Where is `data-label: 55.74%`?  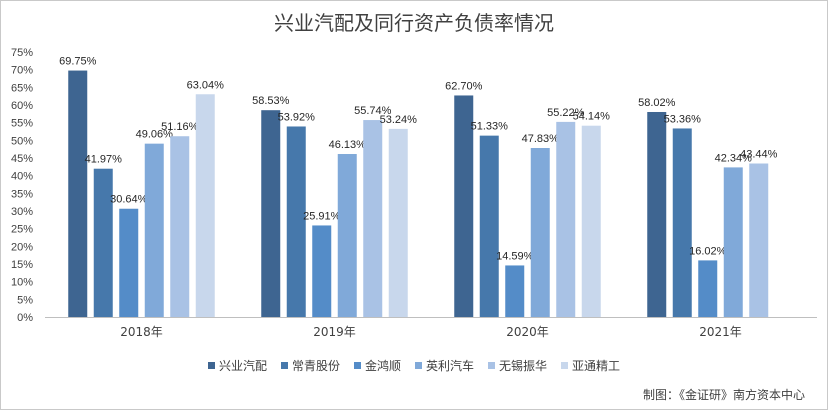 data-label: 55.74% is located at coordinates (373, 111).